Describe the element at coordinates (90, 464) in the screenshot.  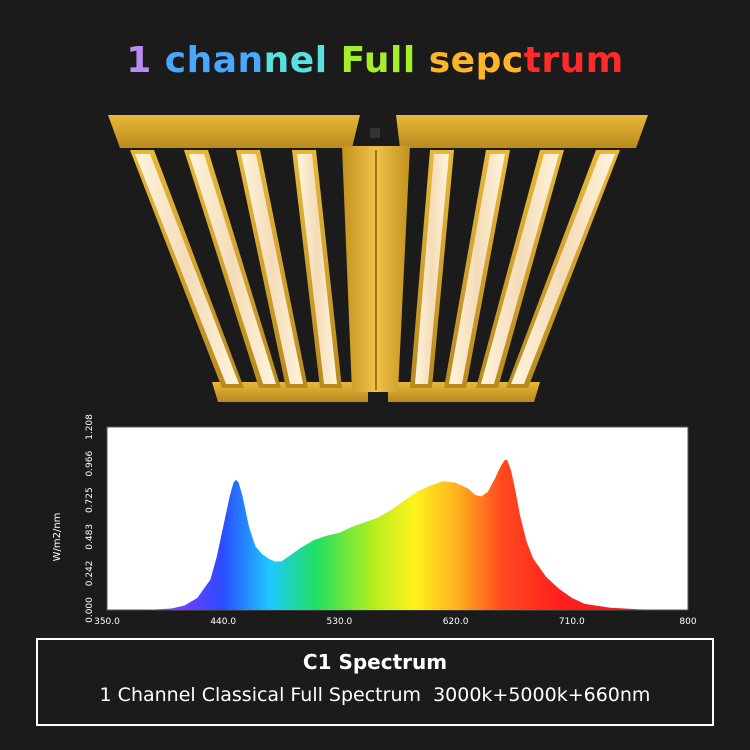
I see `y-tick-label: 0.966` at that location.